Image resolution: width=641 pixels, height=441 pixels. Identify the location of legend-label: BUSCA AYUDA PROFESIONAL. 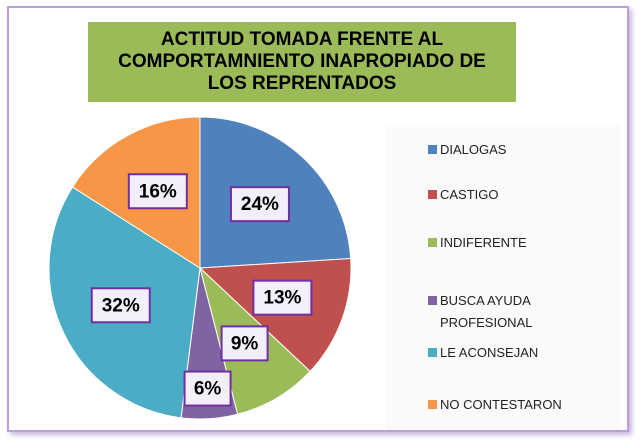
(486, 311).